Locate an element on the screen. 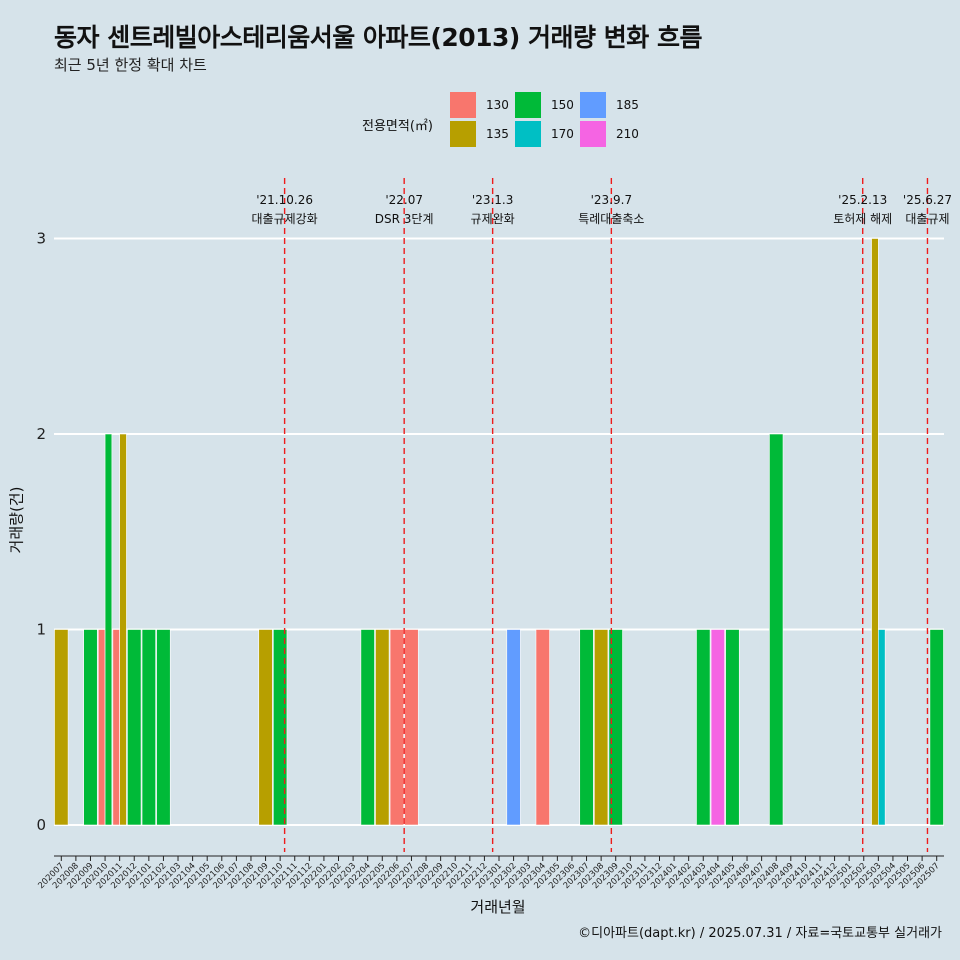 The width and height of the screenshot is (960, 960). event-label: 대출규제강화 is located at coordinates (284, 219).